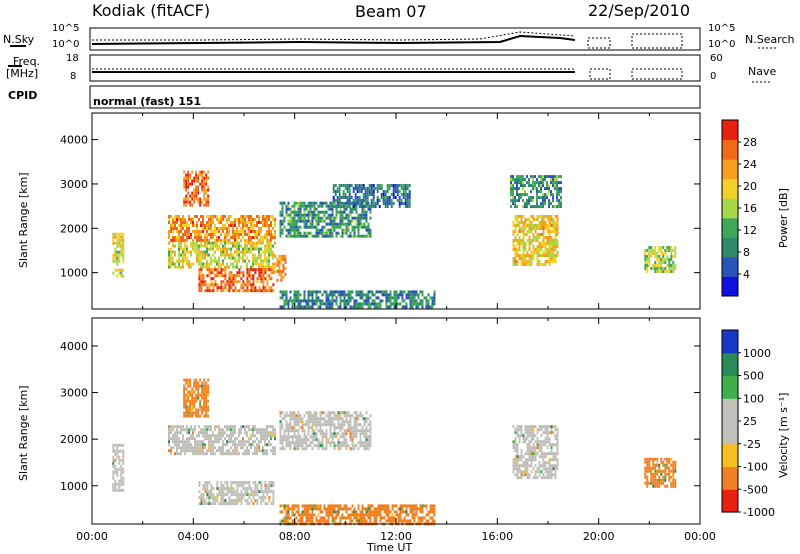  I want to click on nsky-label: N.Sky, so click(19, 39).